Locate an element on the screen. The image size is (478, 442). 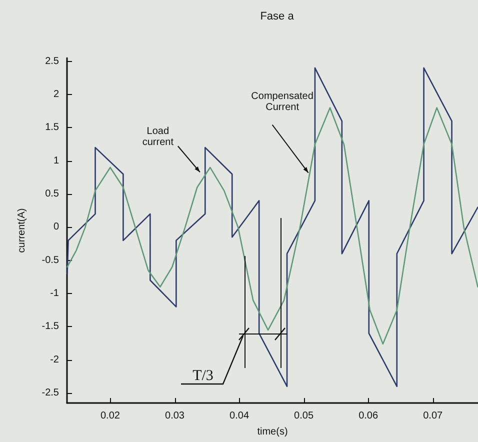
y-axis-title: current(A) is located at coordinates (22, 230).